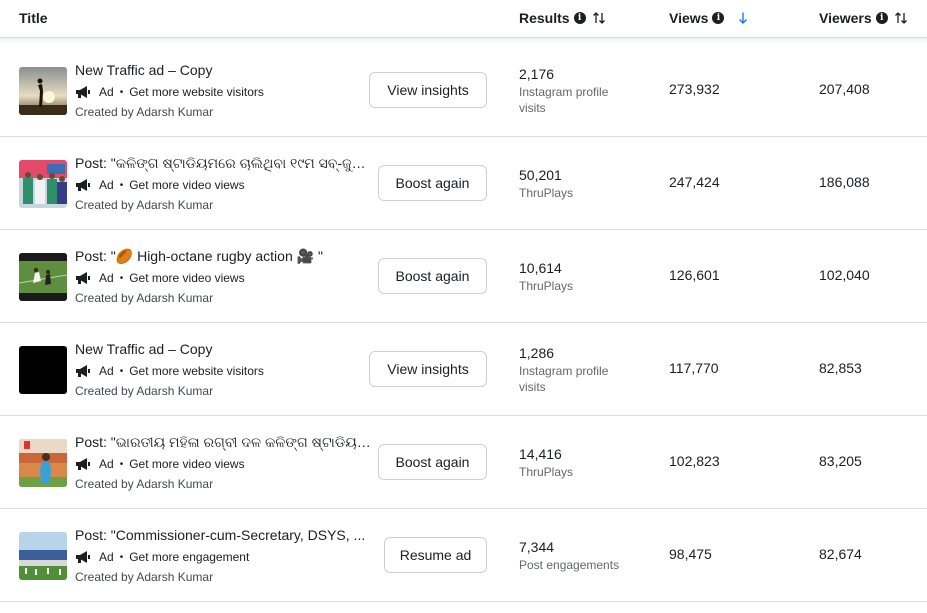 Image resolution: width=927 pixels, height=613 pixels. Describe the element at coordinates (840, 554) in the screenshot. I see `viewers-value: 82,674` at that location.